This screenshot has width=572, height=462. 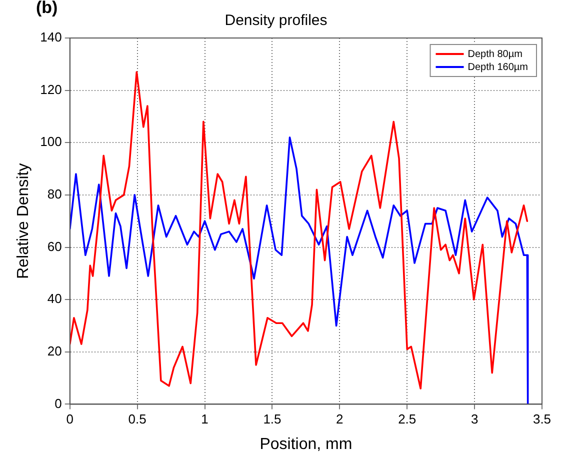 I want to click on legend-label: Depth 160µm, so click(x=498, y=67).